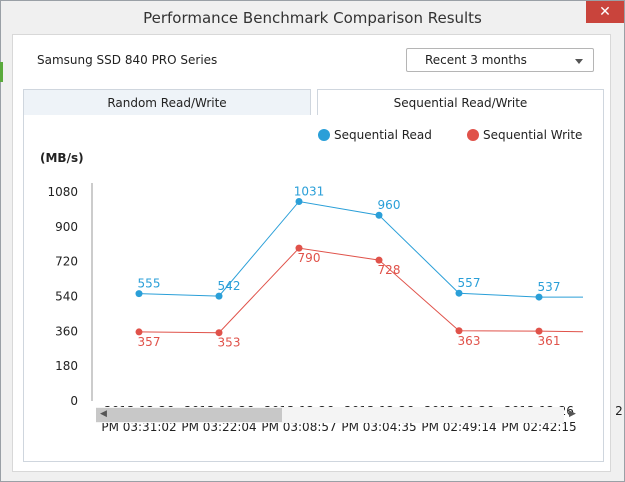 The width and height of the screenshot is (625, 482). What do you see at coordinates (229, 286) in the screenshot?
I see `data-label-sequential-read: 542` at bounding box center [229, 286].